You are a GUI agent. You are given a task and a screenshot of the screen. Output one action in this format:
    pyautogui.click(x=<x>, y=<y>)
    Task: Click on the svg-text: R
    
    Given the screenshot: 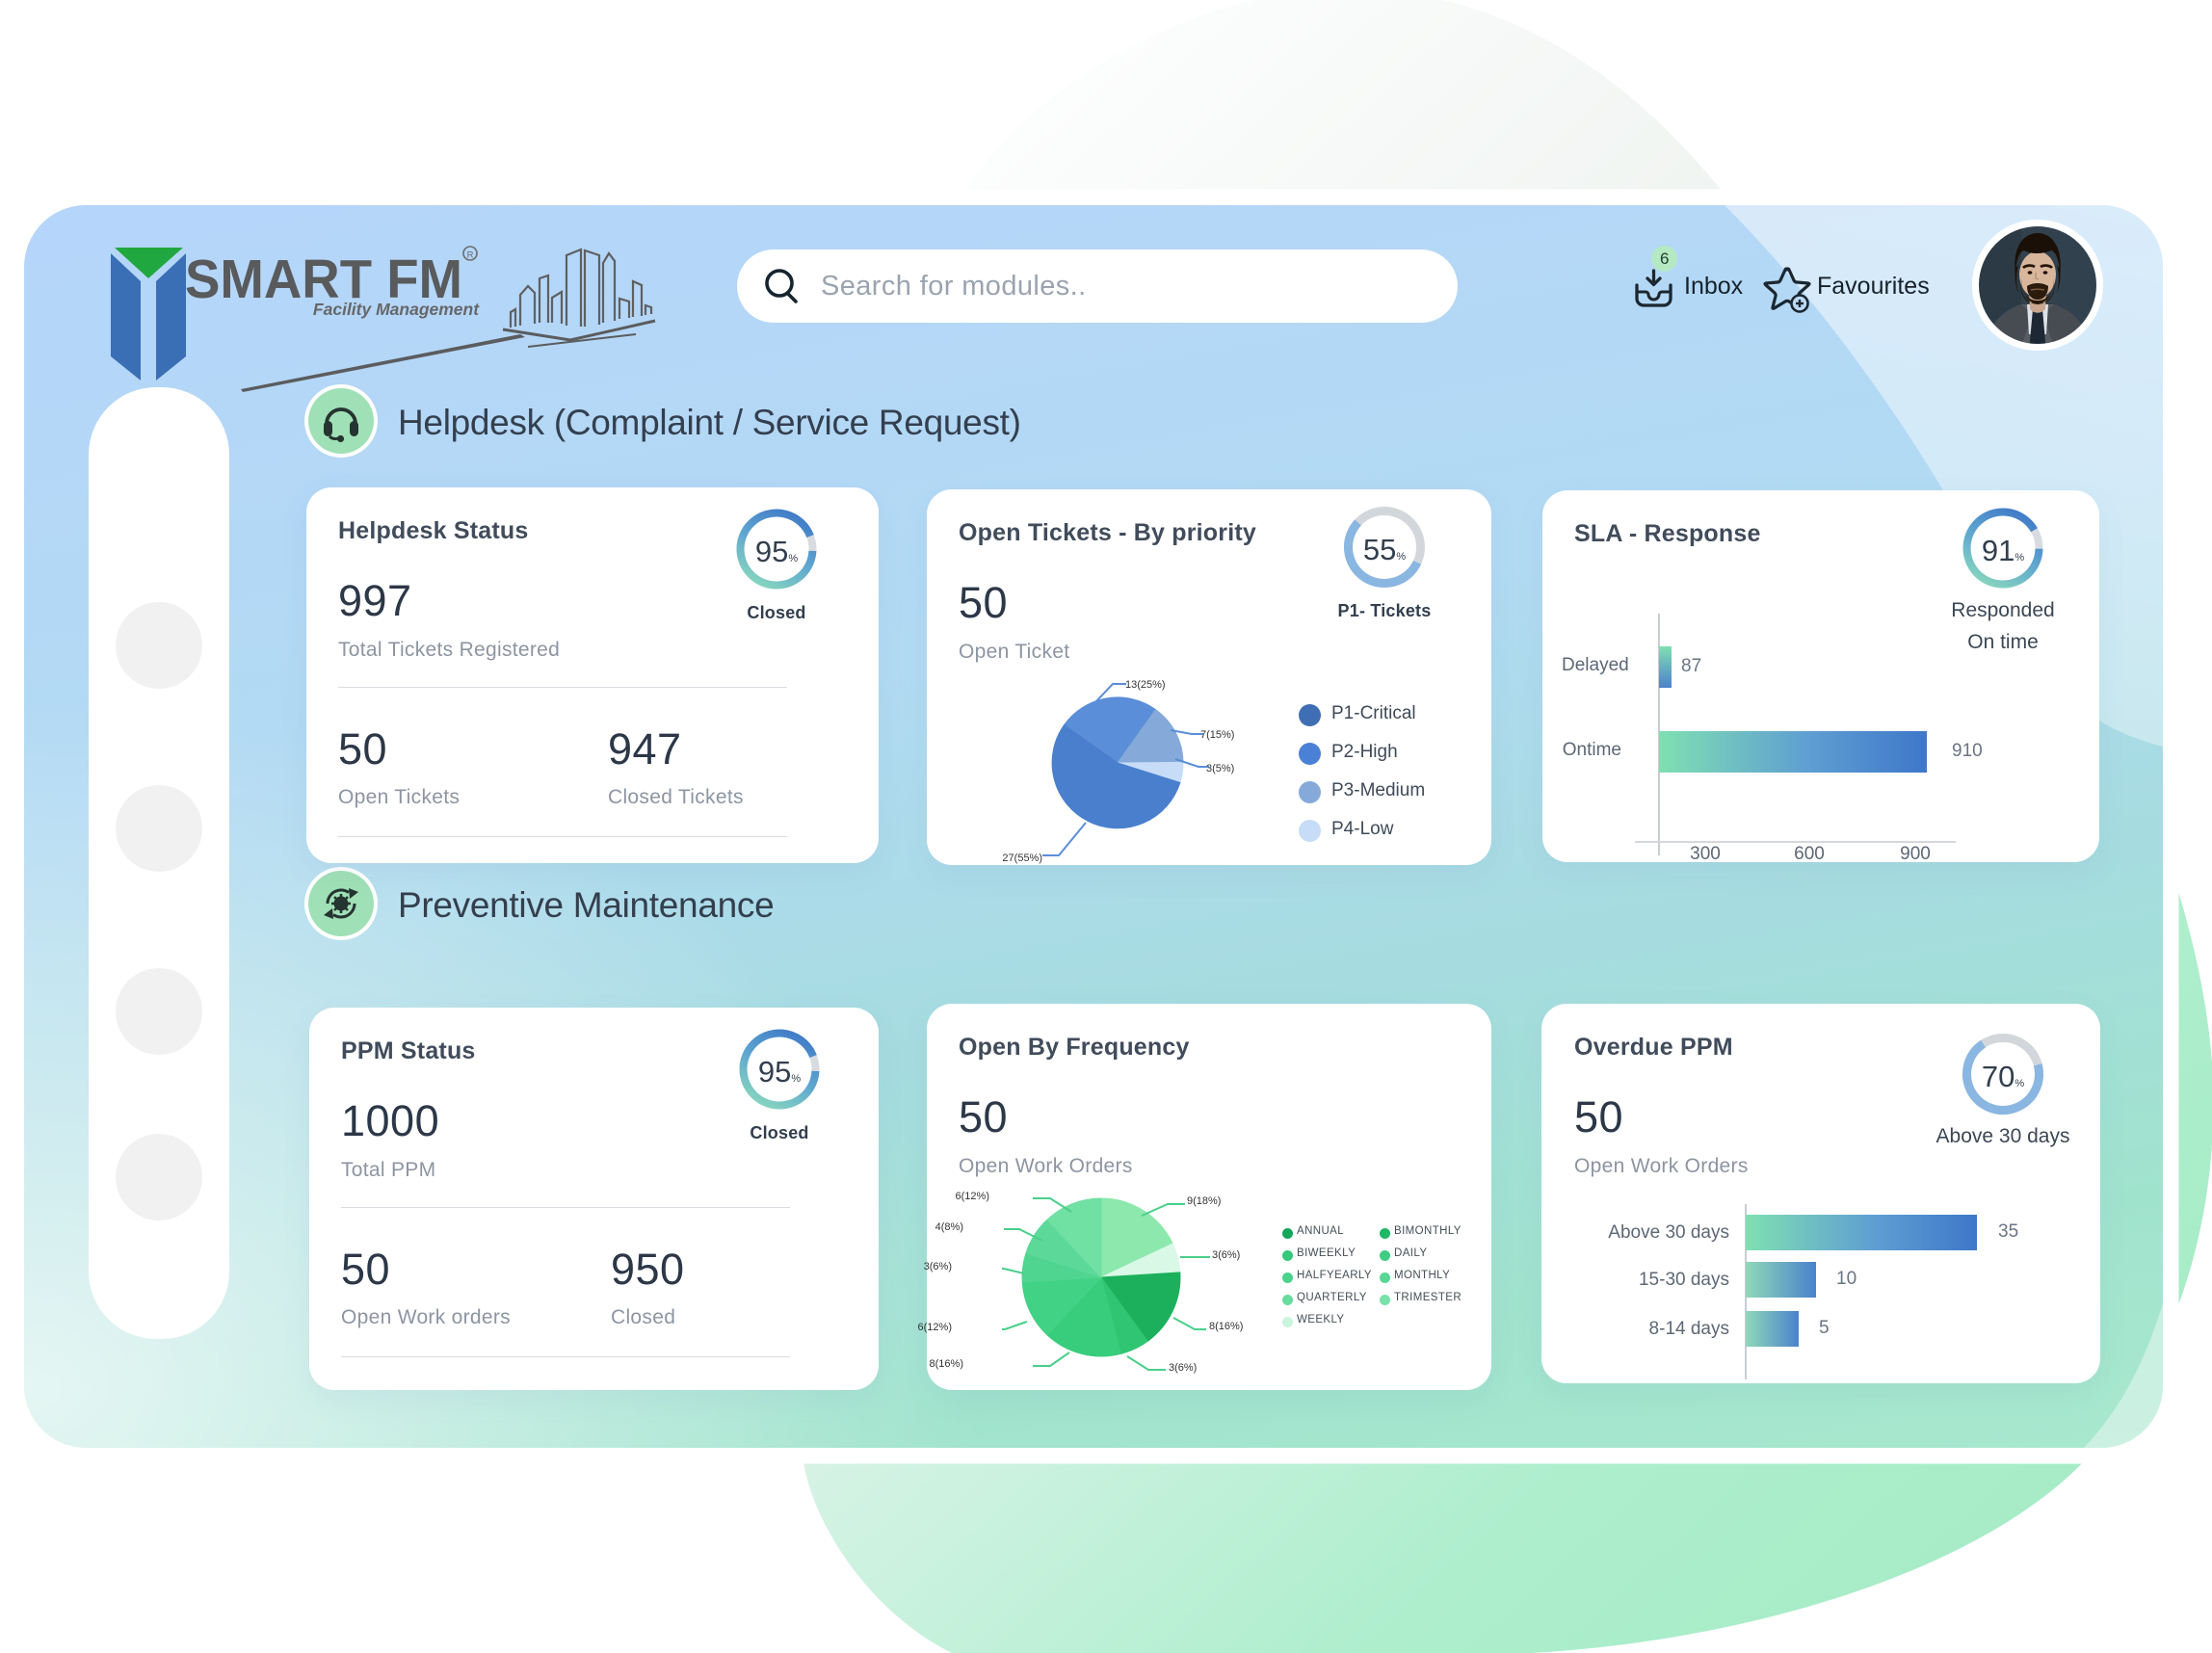 What is the action you would take?
    pyautogui.click(x=470, y=256)
    